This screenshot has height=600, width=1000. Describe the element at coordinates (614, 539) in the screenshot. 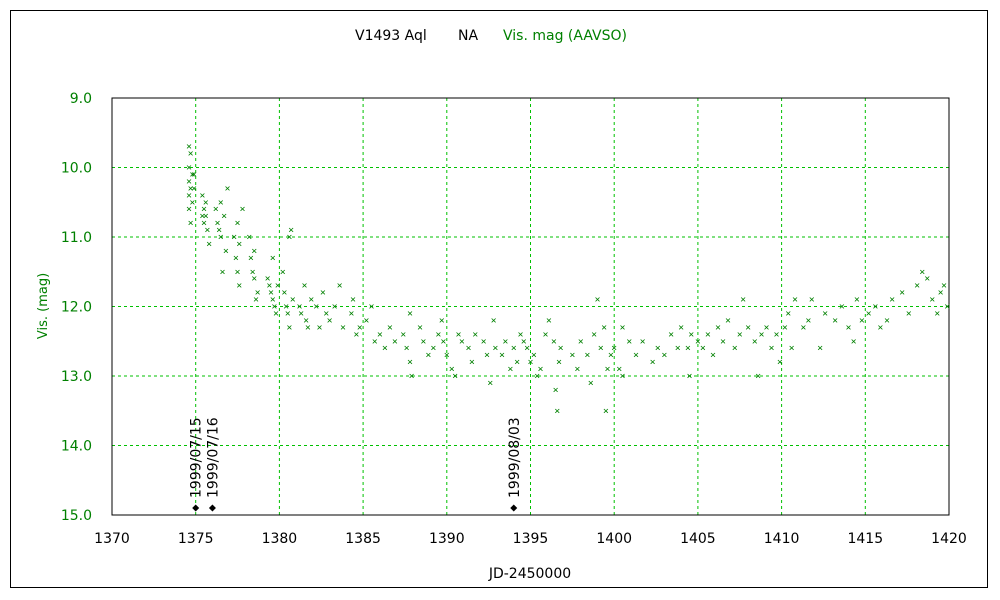

I see `x-tick-label: 1400` at that location.